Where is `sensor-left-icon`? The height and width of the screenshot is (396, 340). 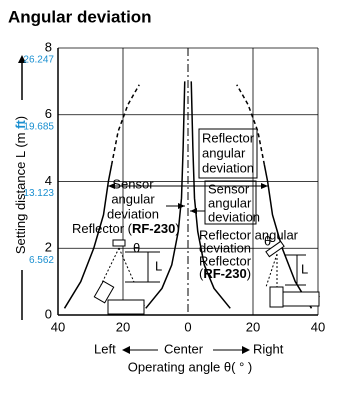 sensor-left-icon is located at coordinates (126, 277).